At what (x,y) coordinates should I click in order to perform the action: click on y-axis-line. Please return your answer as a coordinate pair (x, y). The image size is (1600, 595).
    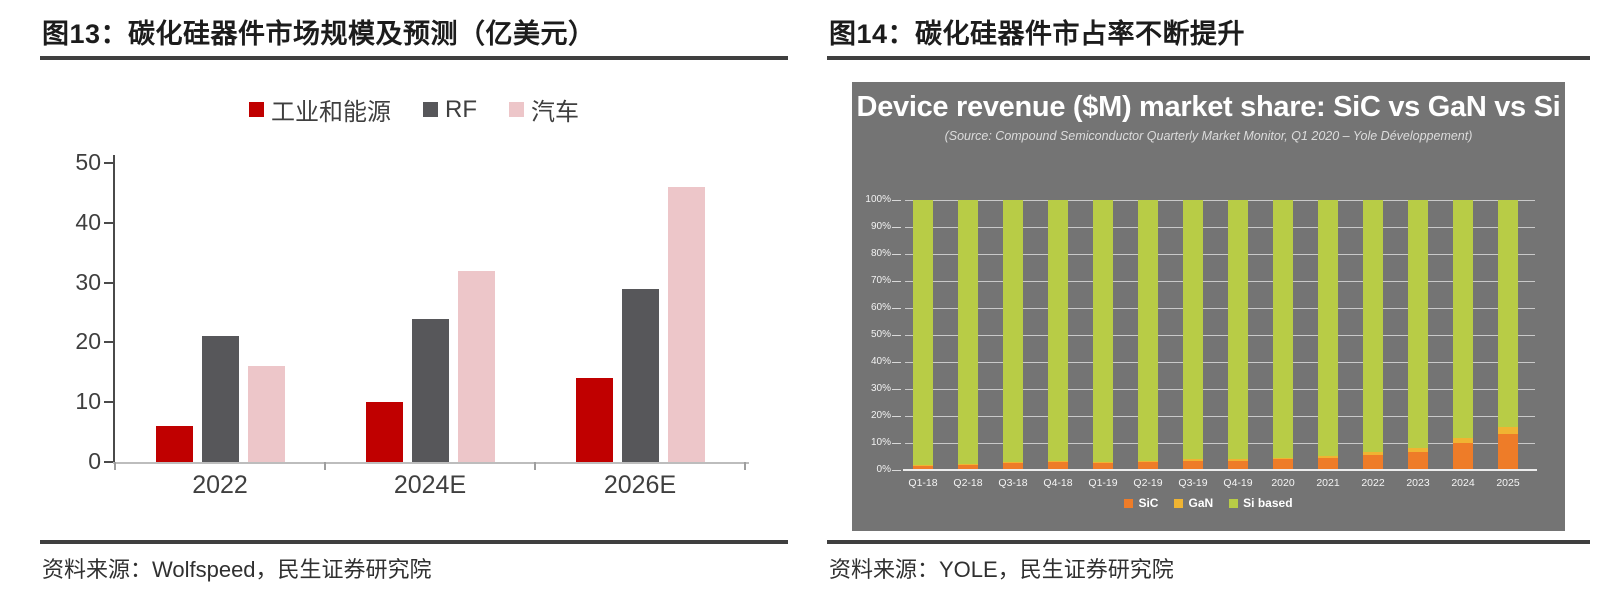
    Looking at the image, I should click on (114, 308).